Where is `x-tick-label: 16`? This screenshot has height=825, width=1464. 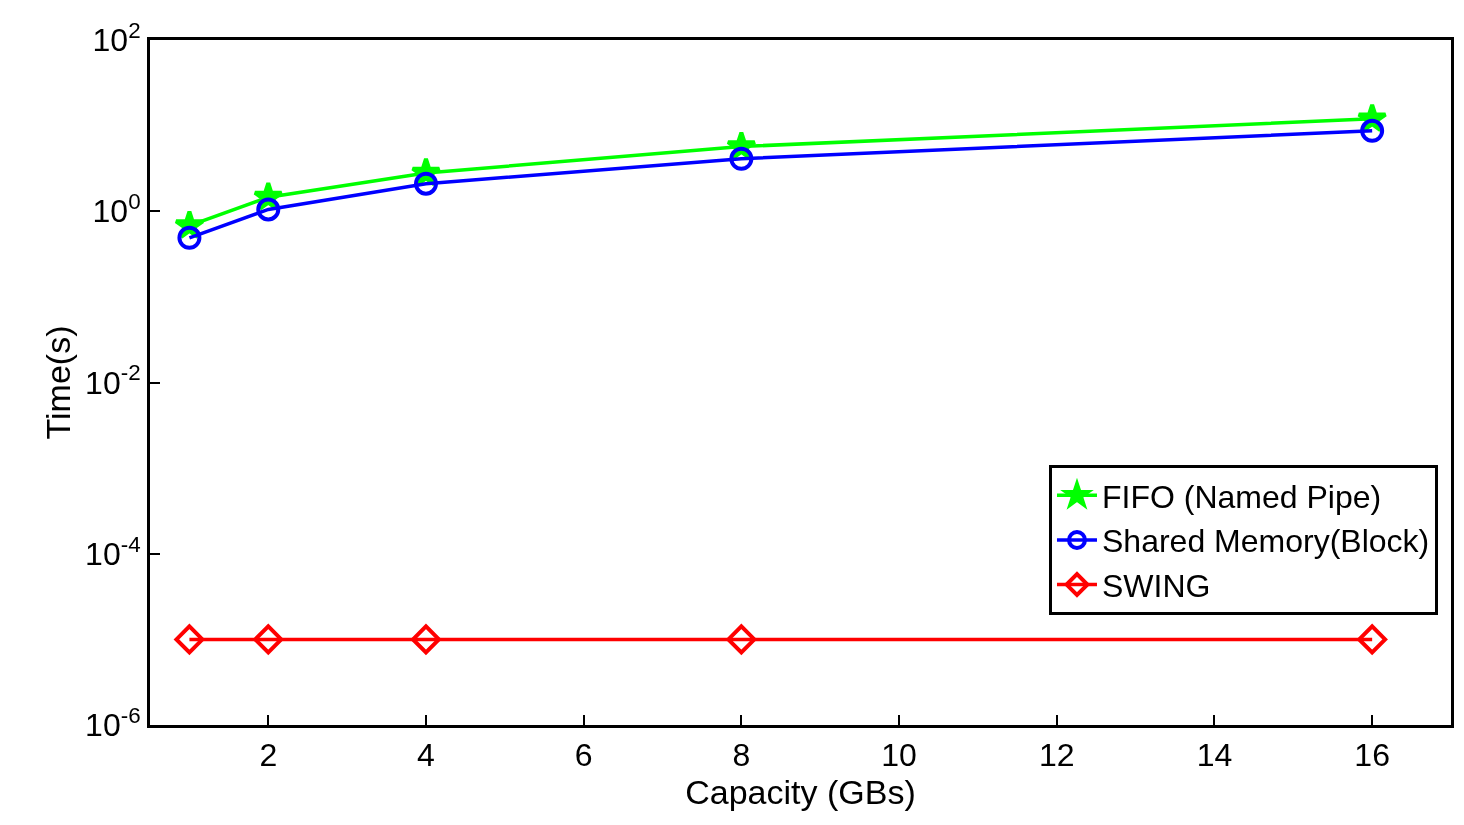
x-tick-label: 16 is located at coordinates (1372, 755).